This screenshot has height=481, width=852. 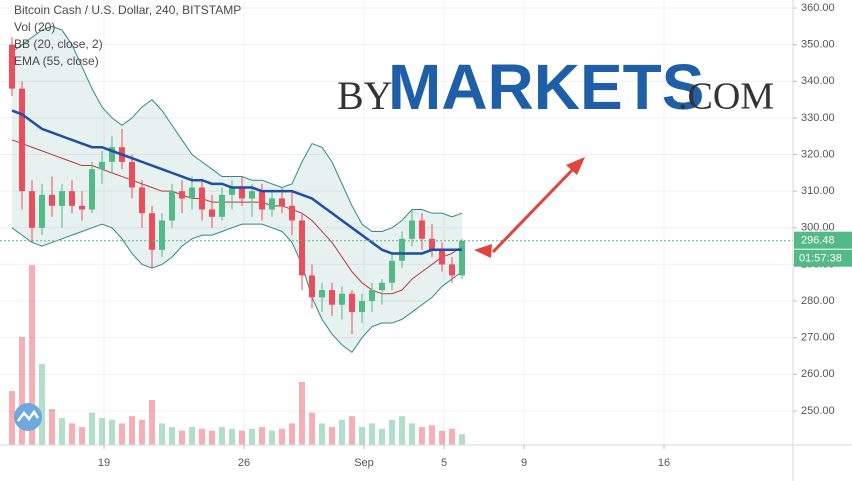 What do you see at coordinates (818, 411) in the screenshot?
I see `y-tick-label: 250.00` at bounding box center [818, 411].